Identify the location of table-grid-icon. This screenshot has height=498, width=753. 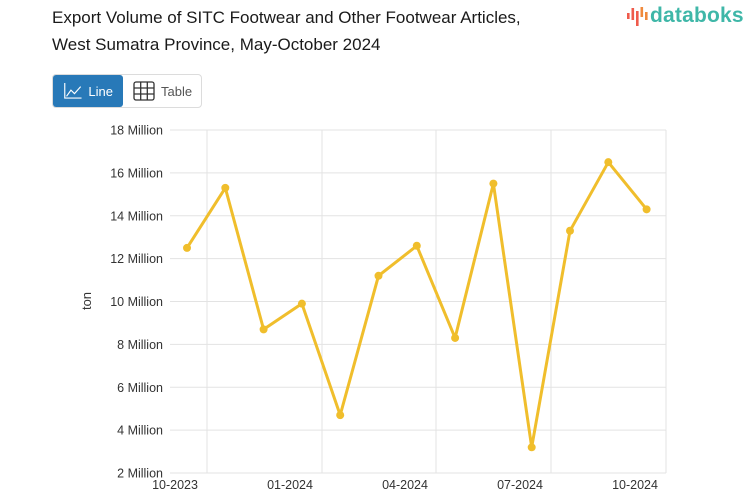
(144, 91).